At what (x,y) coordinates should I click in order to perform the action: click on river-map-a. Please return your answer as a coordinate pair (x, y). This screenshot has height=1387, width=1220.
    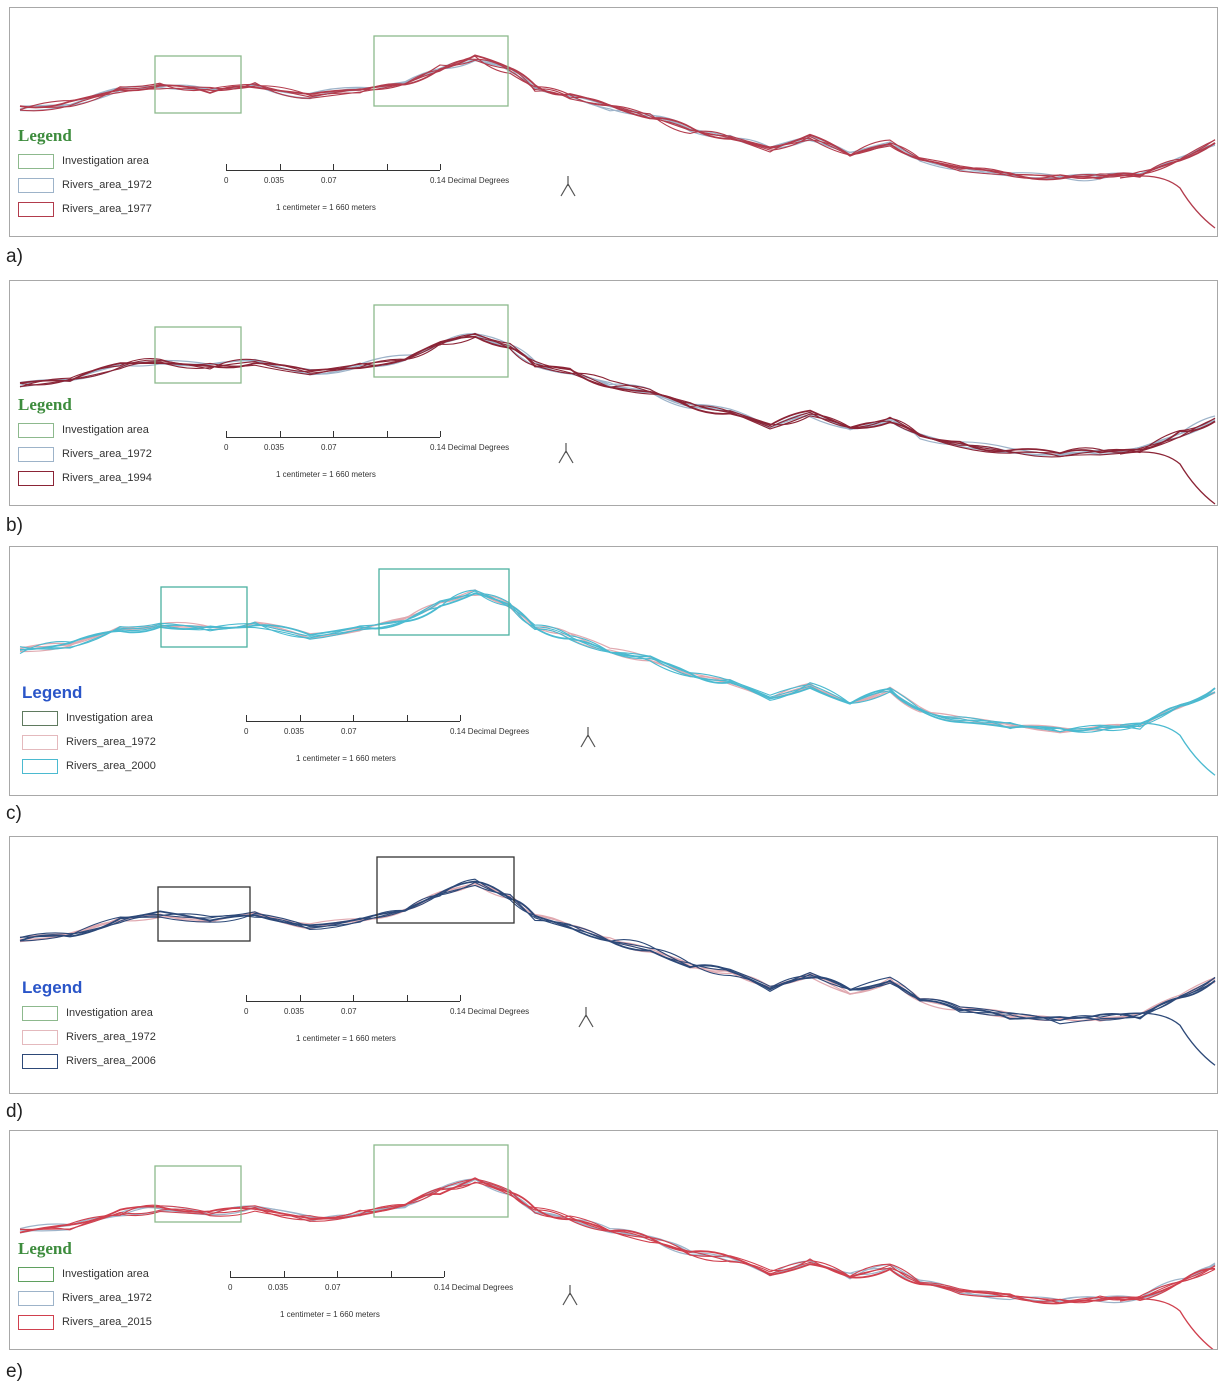
    Looking at the image, I should click on (617, 132).